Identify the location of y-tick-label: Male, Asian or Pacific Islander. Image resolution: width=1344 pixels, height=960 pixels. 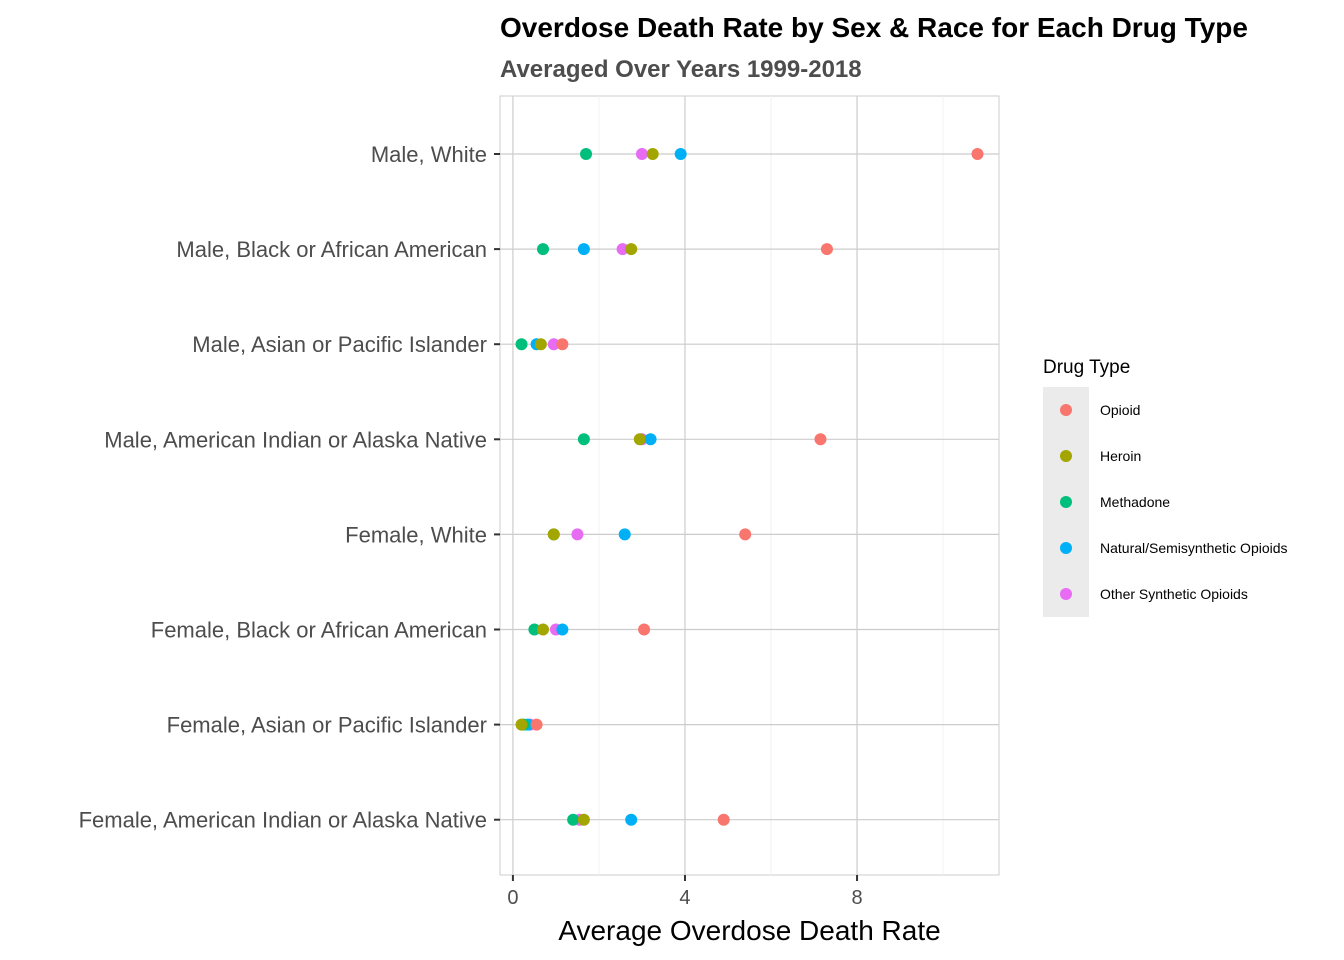
(339, 344).